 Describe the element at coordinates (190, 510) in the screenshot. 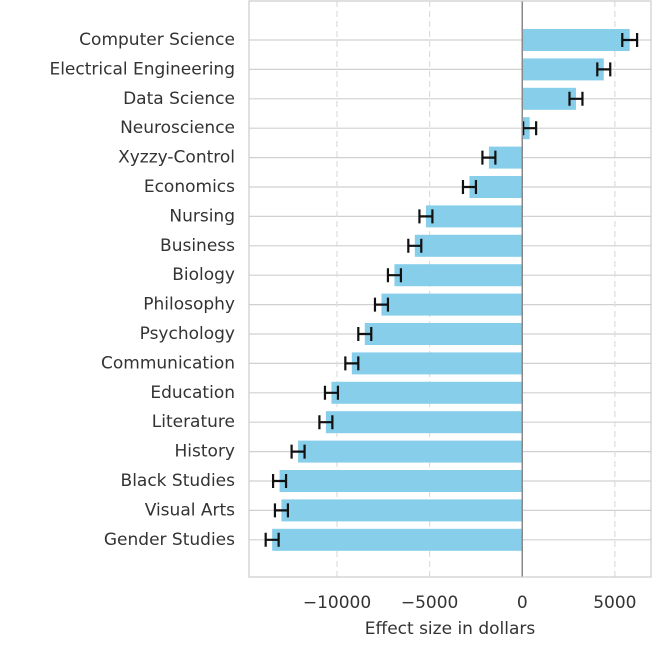

I see `y-tick-label: Visual Arts` at that location.